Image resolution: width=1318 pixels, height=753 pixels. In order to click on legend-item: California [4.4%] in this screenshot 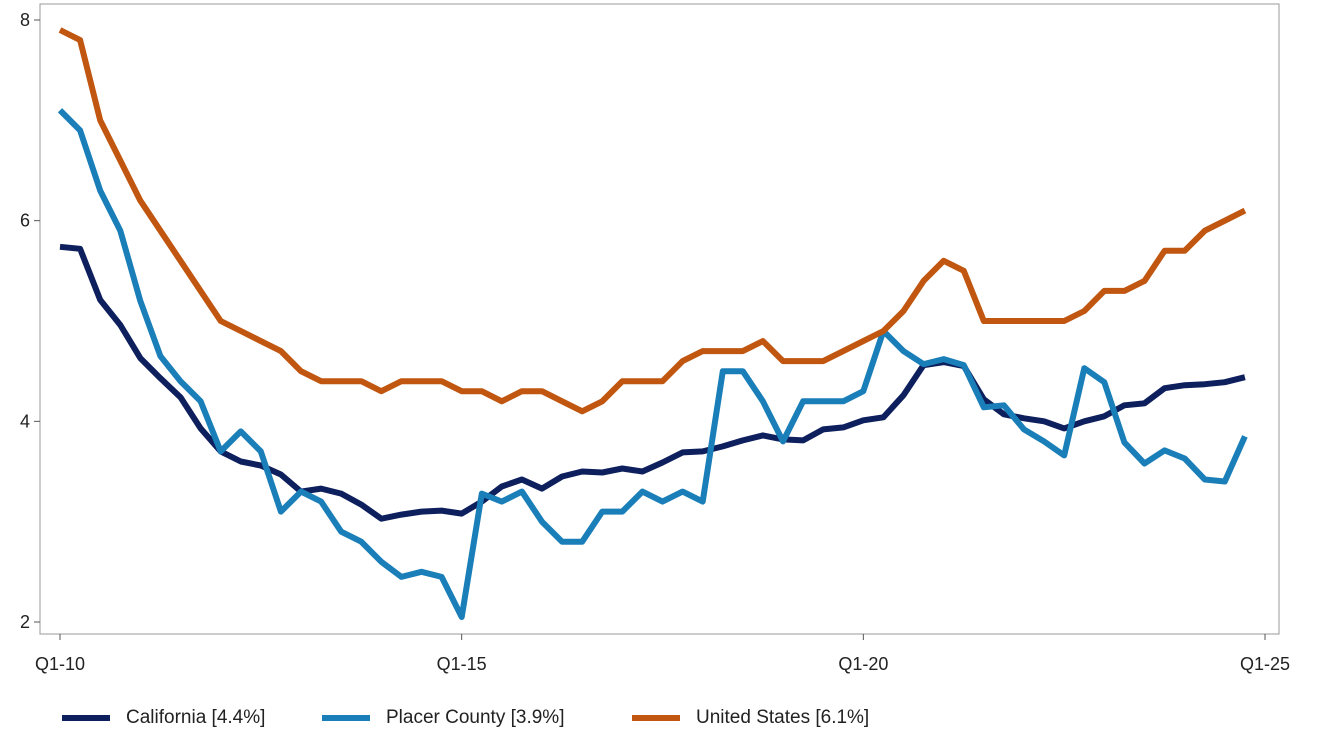, I will do `click(163, 718)`.